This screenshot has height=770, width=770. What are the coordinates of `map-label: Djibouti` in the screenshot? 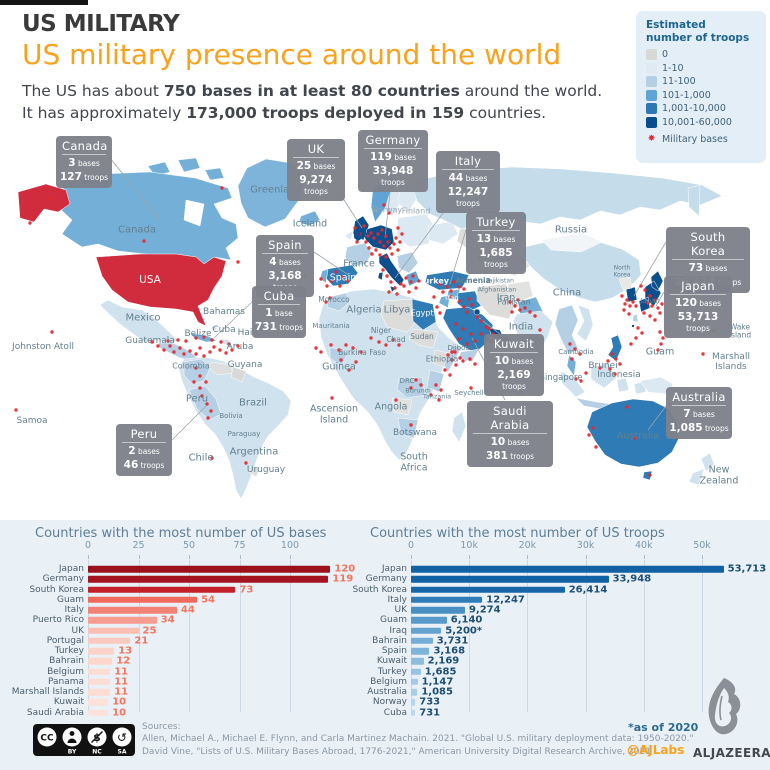 It's located at (461, 348).